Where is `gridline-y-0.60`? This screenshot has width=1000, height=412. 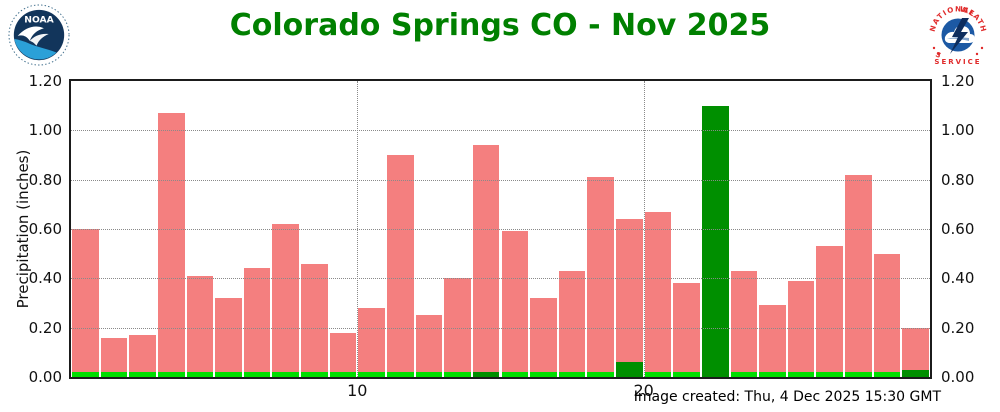
gridline-y-0.60 is located at coordinates (500, 229).